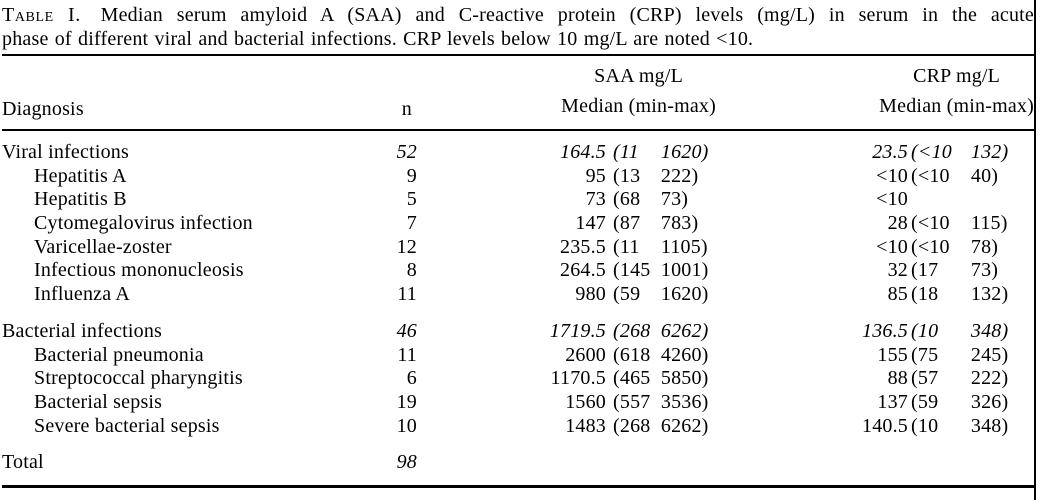 This screenshot has width=1040, height=500. What do you see at coordinates (955, 270) in the screenshot?
I see `crp-range-cell: (17 73)` at bounding box center [955, 270].